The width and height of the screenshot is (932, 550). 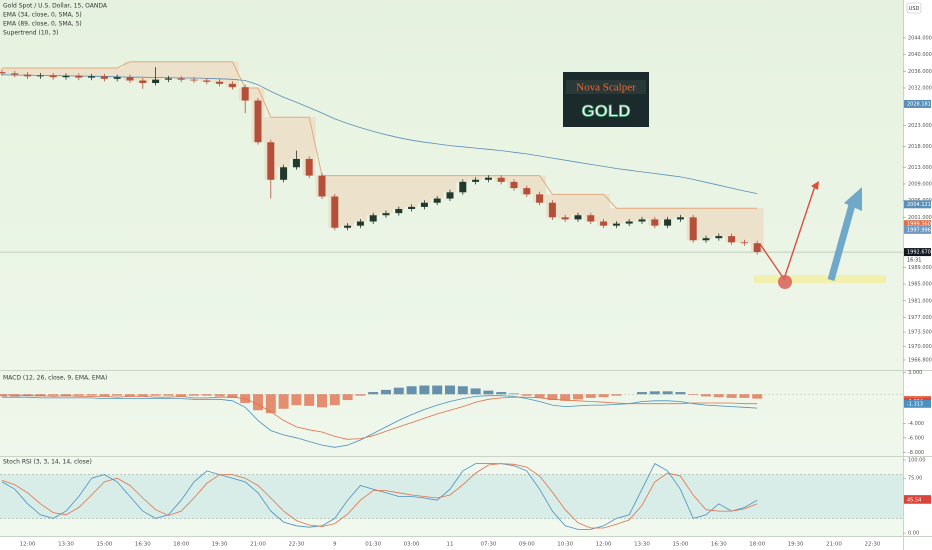 I want to click on x-tick-label: 15:00, so click(x=680, y=545).